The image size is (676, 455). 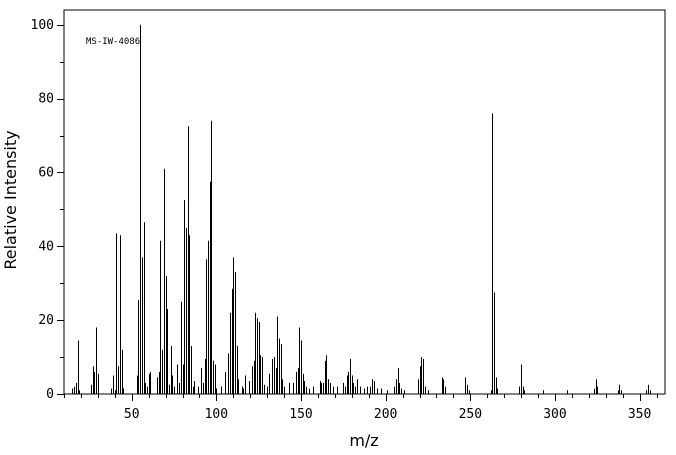 I want to click on y-tick-label: 100, so click(x=42, y=25).